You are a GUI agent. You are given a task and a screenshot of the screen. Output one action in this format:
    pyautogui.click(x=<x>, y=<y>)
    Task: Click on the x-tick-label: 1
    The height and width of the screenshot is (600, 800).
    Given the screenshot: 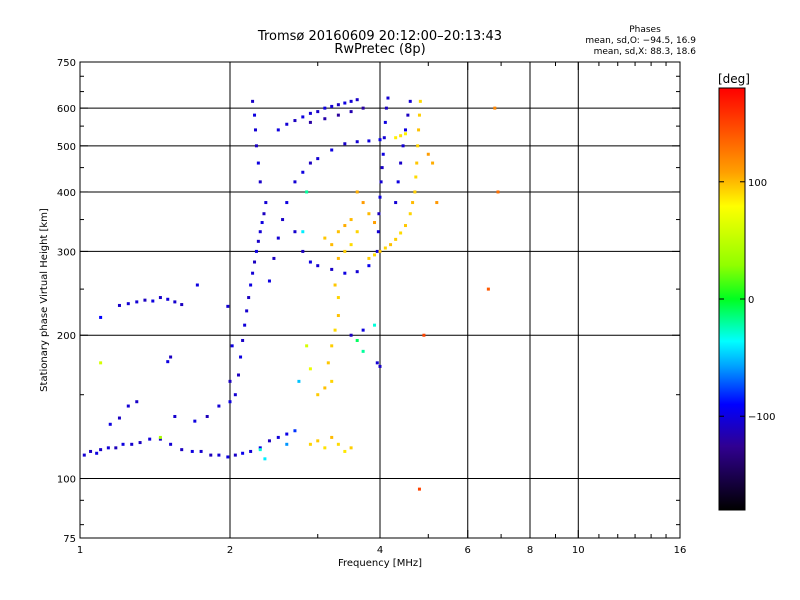 What is the action you would take?
    pyautogui.click(x=80, y=550)
    